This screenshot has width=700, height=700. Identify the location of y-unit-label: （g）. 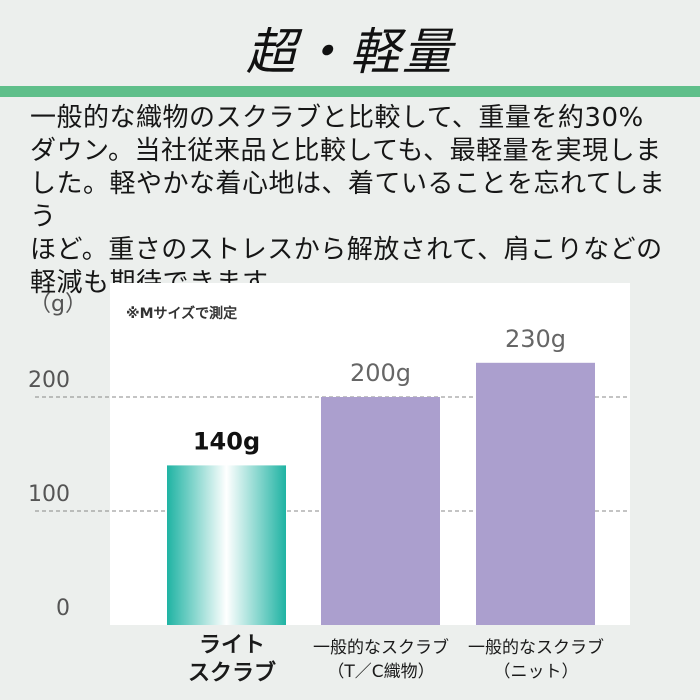
(58, 304).